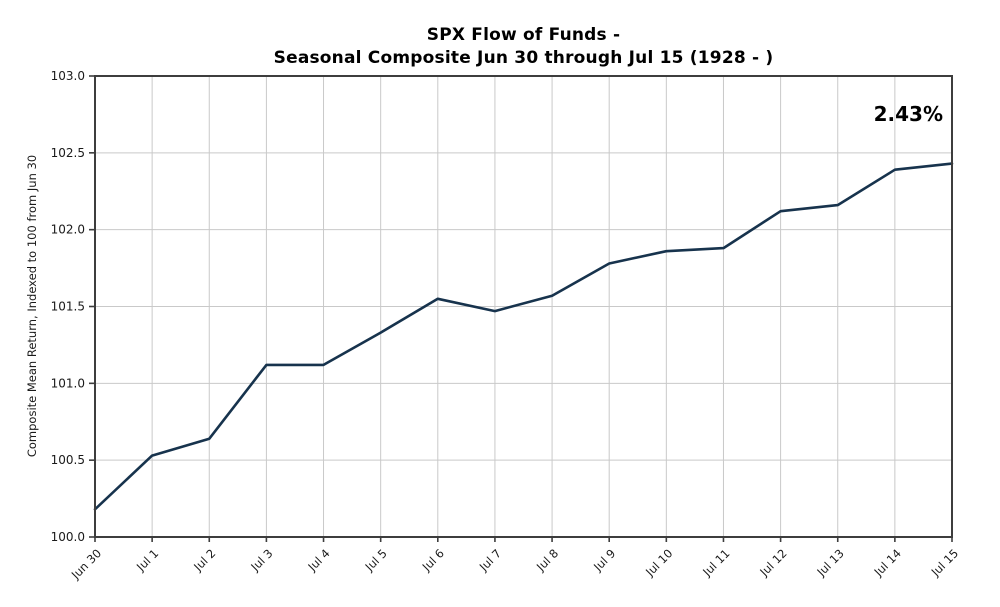 The height and width of the screenshot is (607, 1000). What do you see at coordinates (715, 562) in the screenshot?
I see `x-tick-label: Jul 11` at bounding box center [715, 562].